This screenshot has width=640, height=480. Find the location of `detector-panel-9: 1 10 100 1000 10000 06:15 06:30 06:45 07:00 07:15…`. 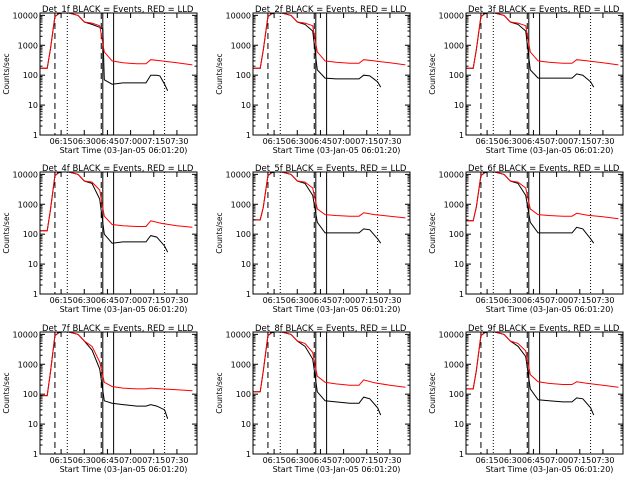

detector-panel-9: 1 10 100 1000 10000 06:15 06:30 06:45 07:00 07:15… is located at coordinates (526, 399).